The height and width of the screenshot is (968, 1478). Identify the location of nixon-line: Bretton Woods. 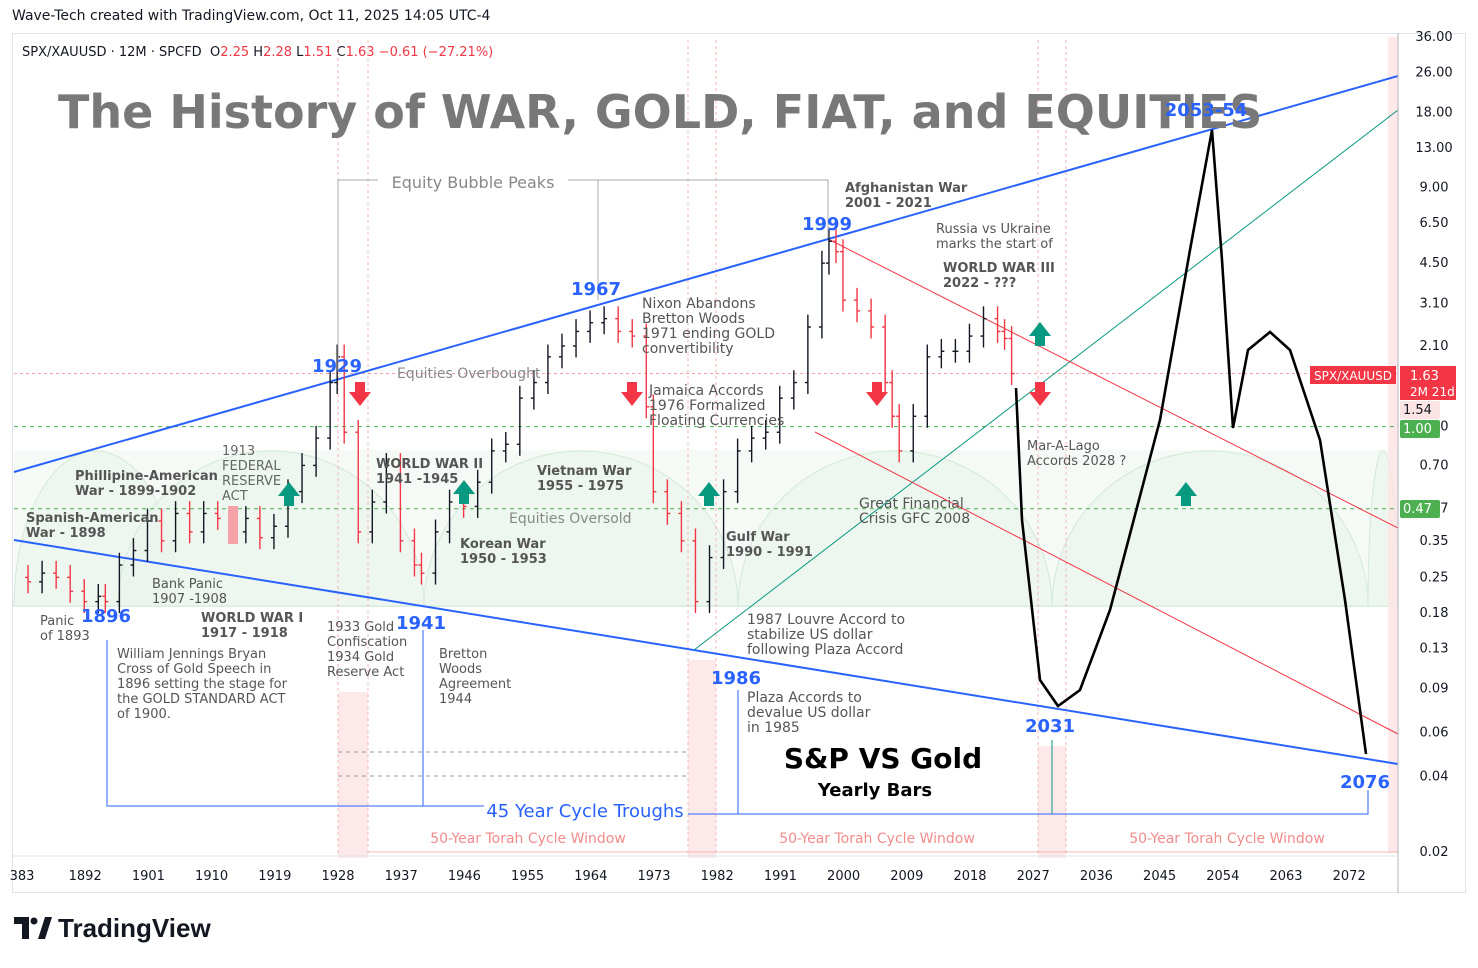
(693, 319).